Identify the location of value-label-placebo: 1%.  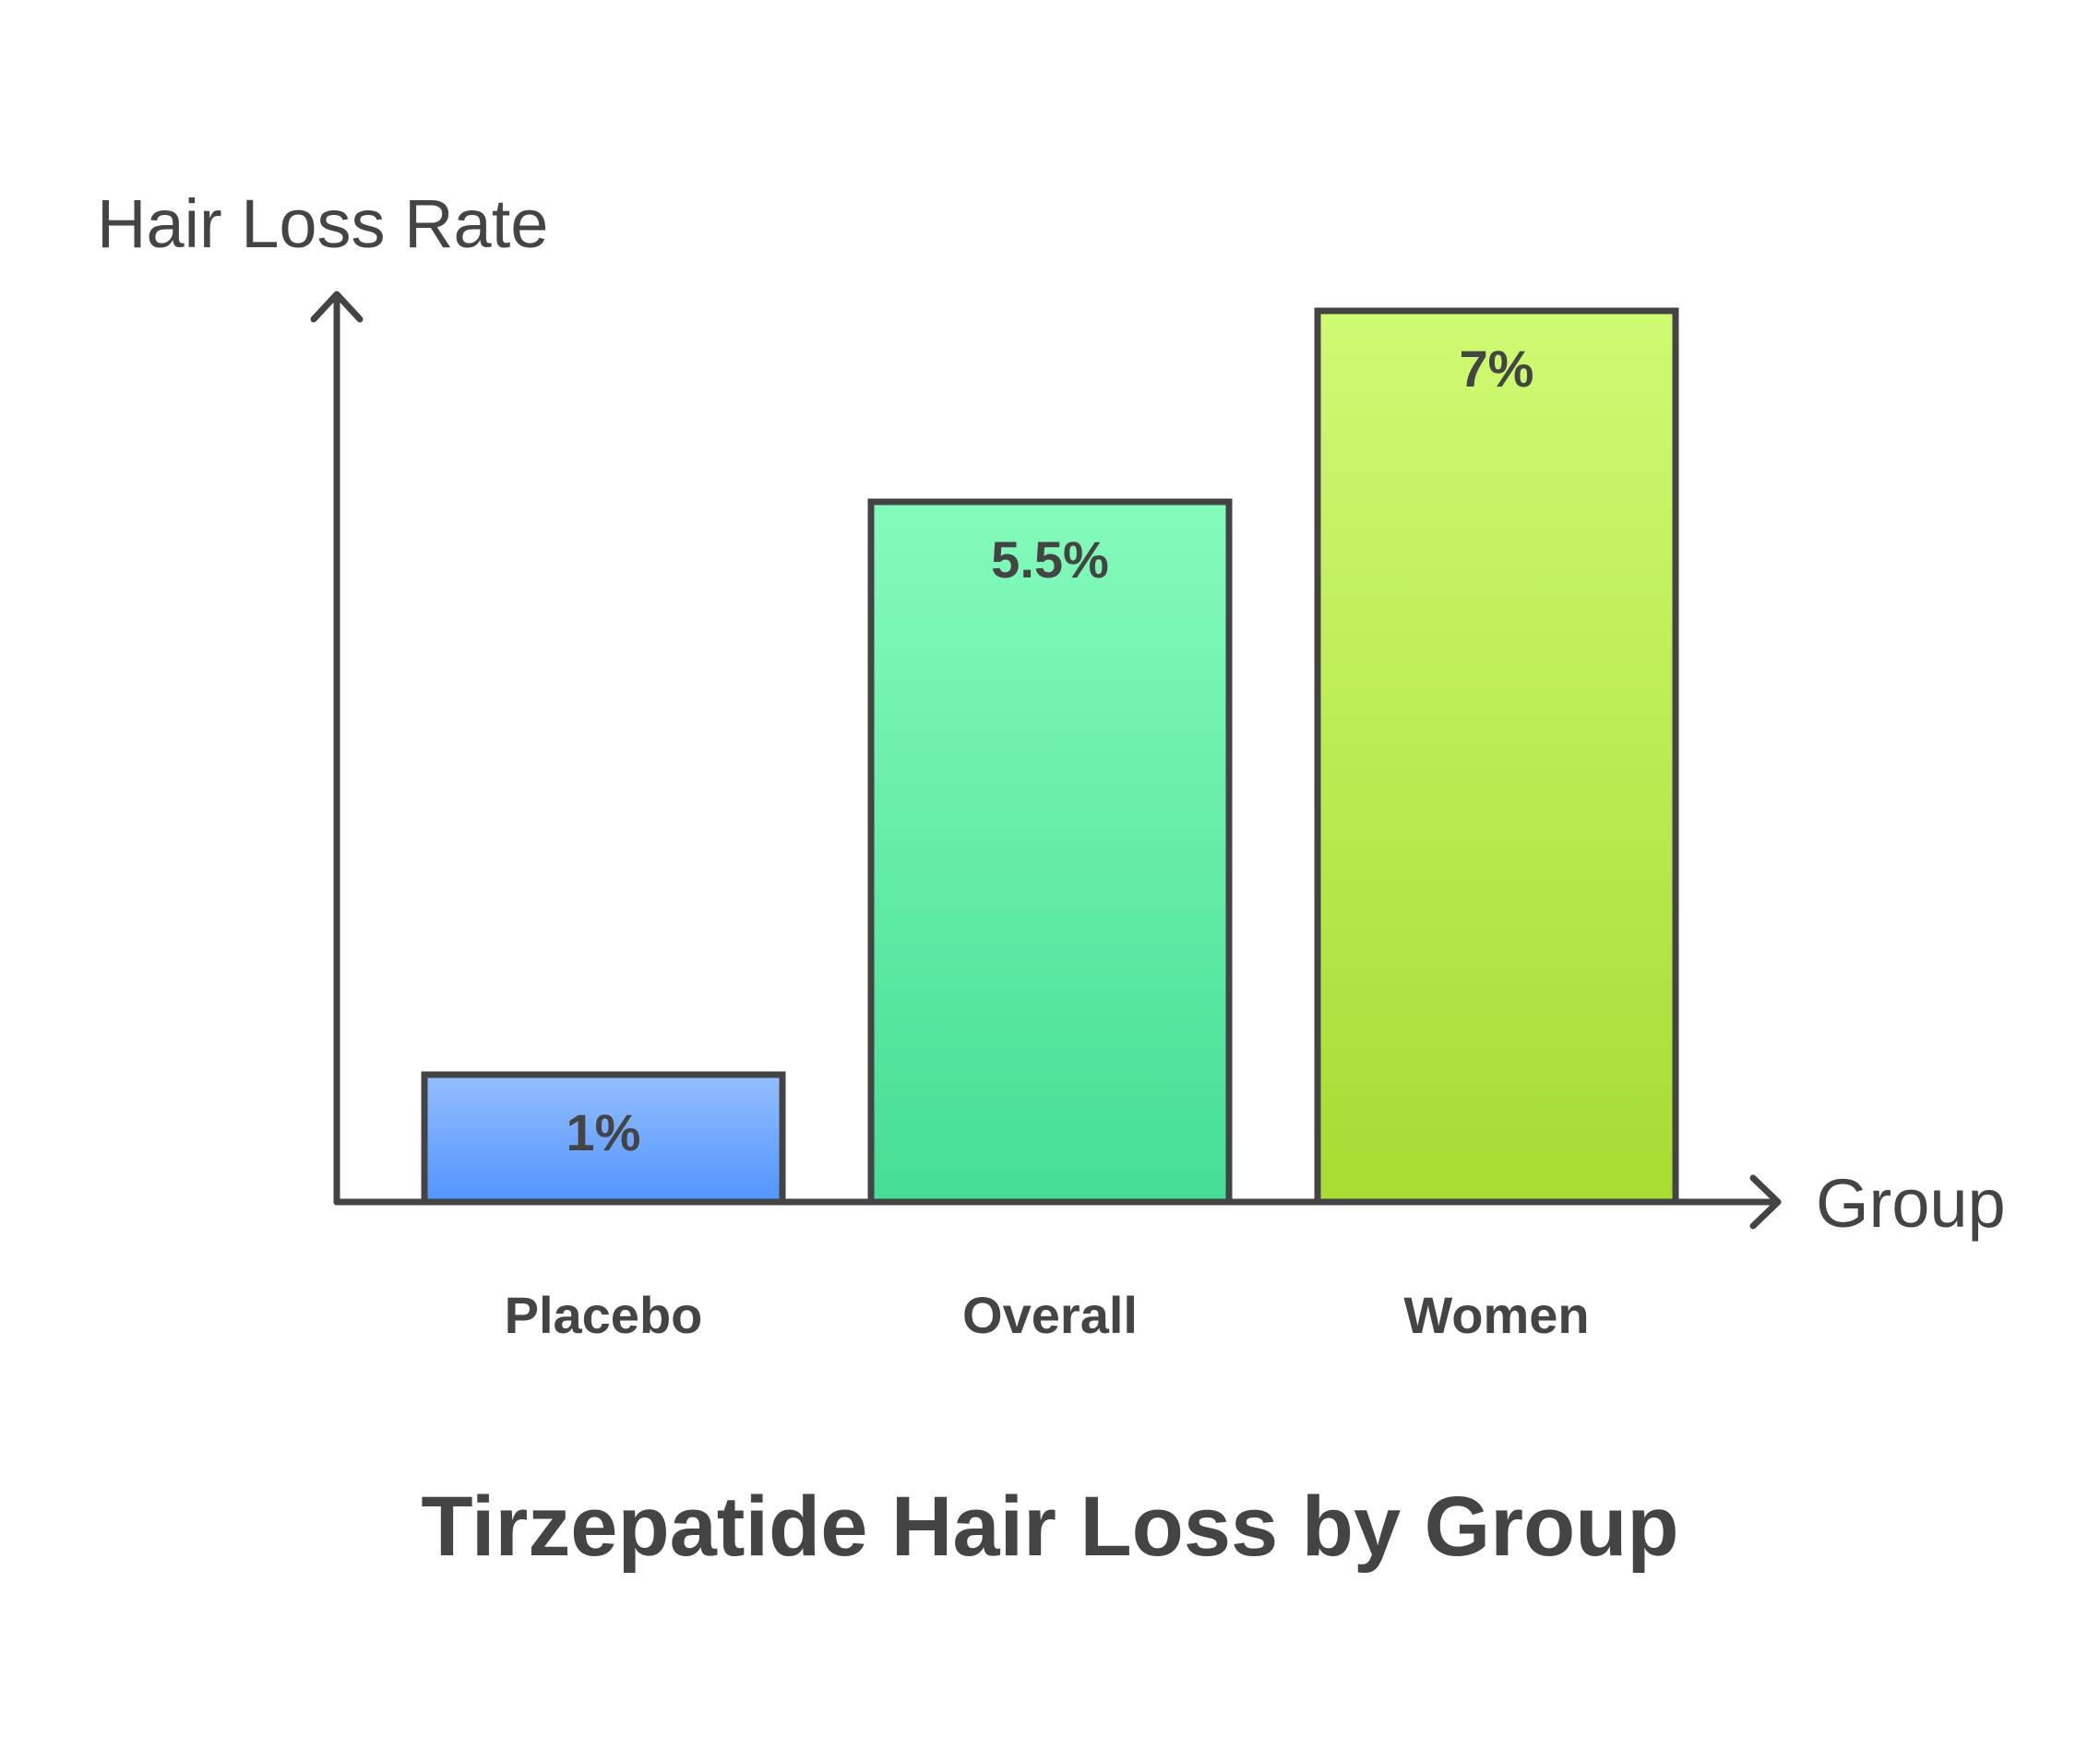
(604, 1132).